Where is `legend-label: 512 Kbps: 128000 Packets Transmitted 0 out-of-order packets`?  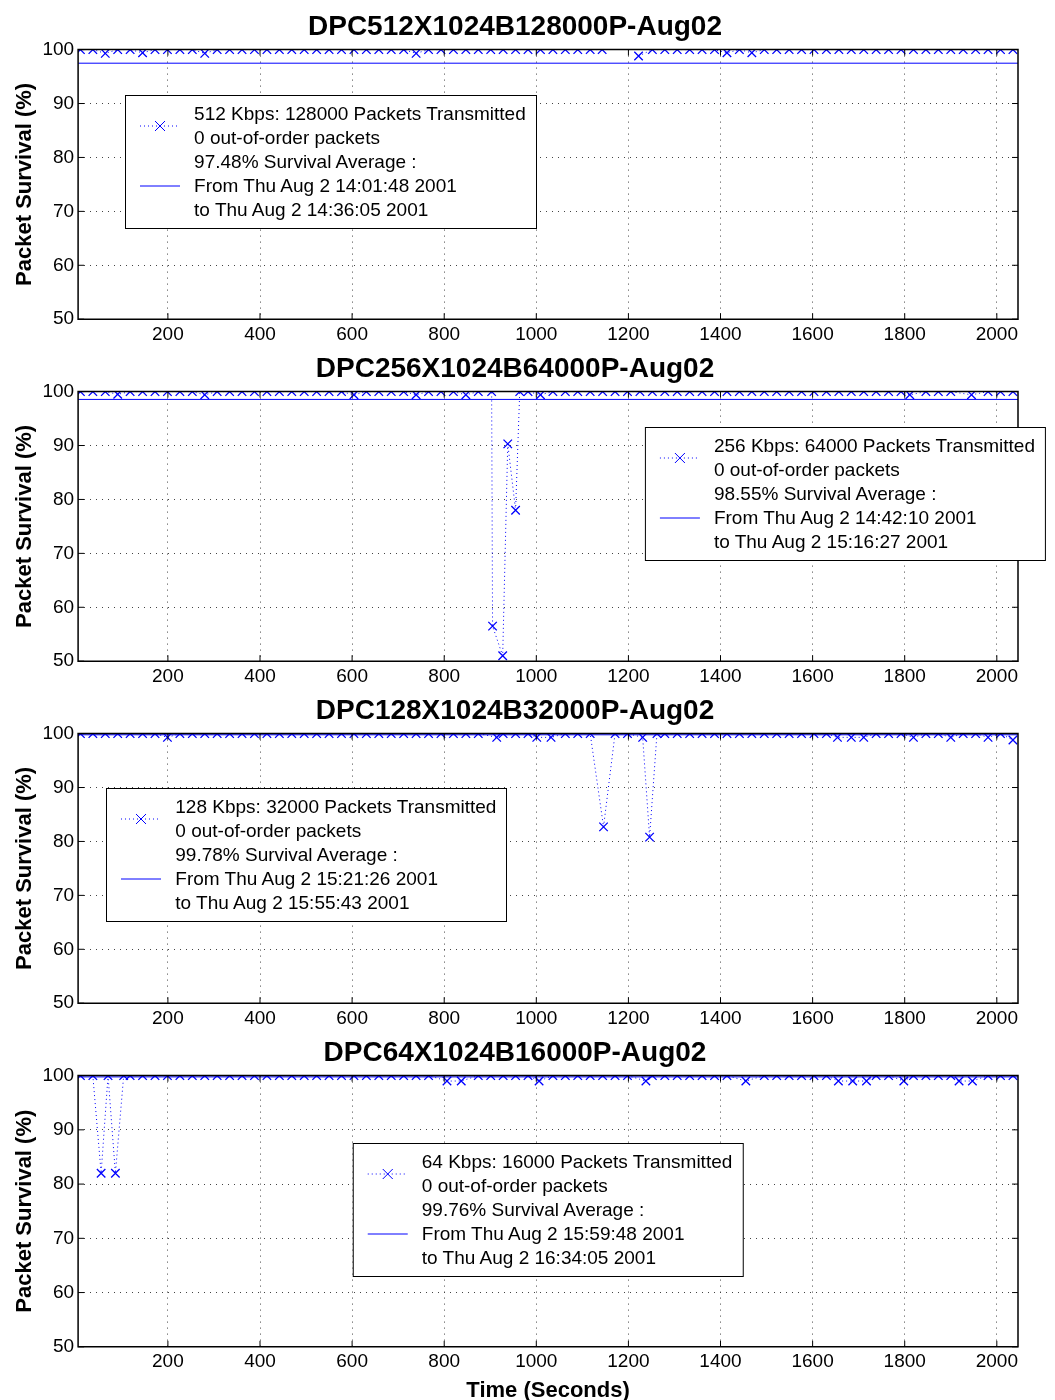 legend-label: 512 Kbps: 128000 Packets Transmitted 0 out-of-order packets is located at coordinates (360, 126).